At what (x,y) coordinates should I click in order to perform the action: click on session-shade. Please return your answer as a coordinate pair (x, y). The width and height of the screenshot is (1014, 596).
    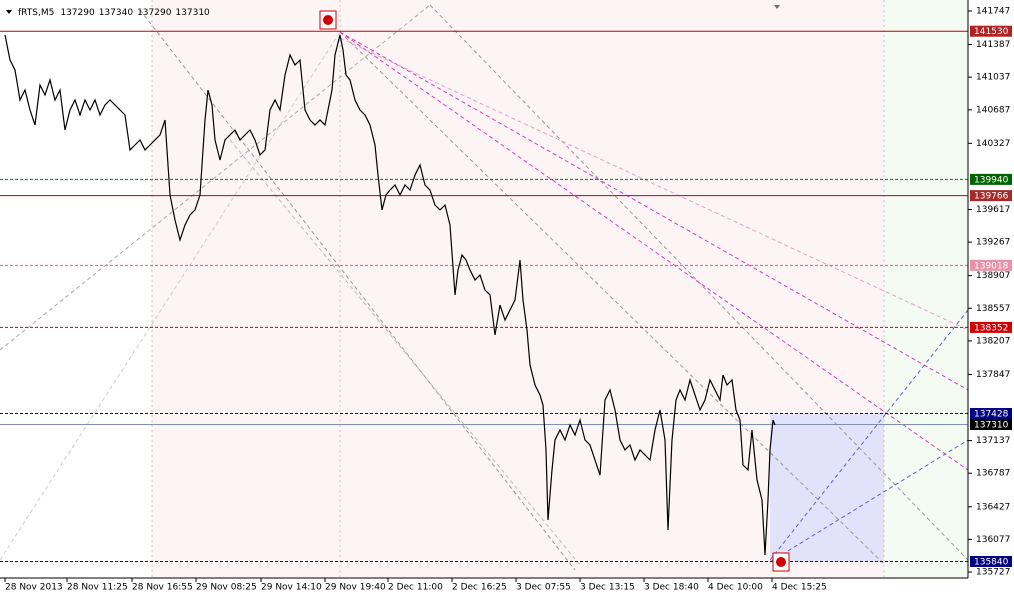
    Looking at the image, I should click on (926, 289).